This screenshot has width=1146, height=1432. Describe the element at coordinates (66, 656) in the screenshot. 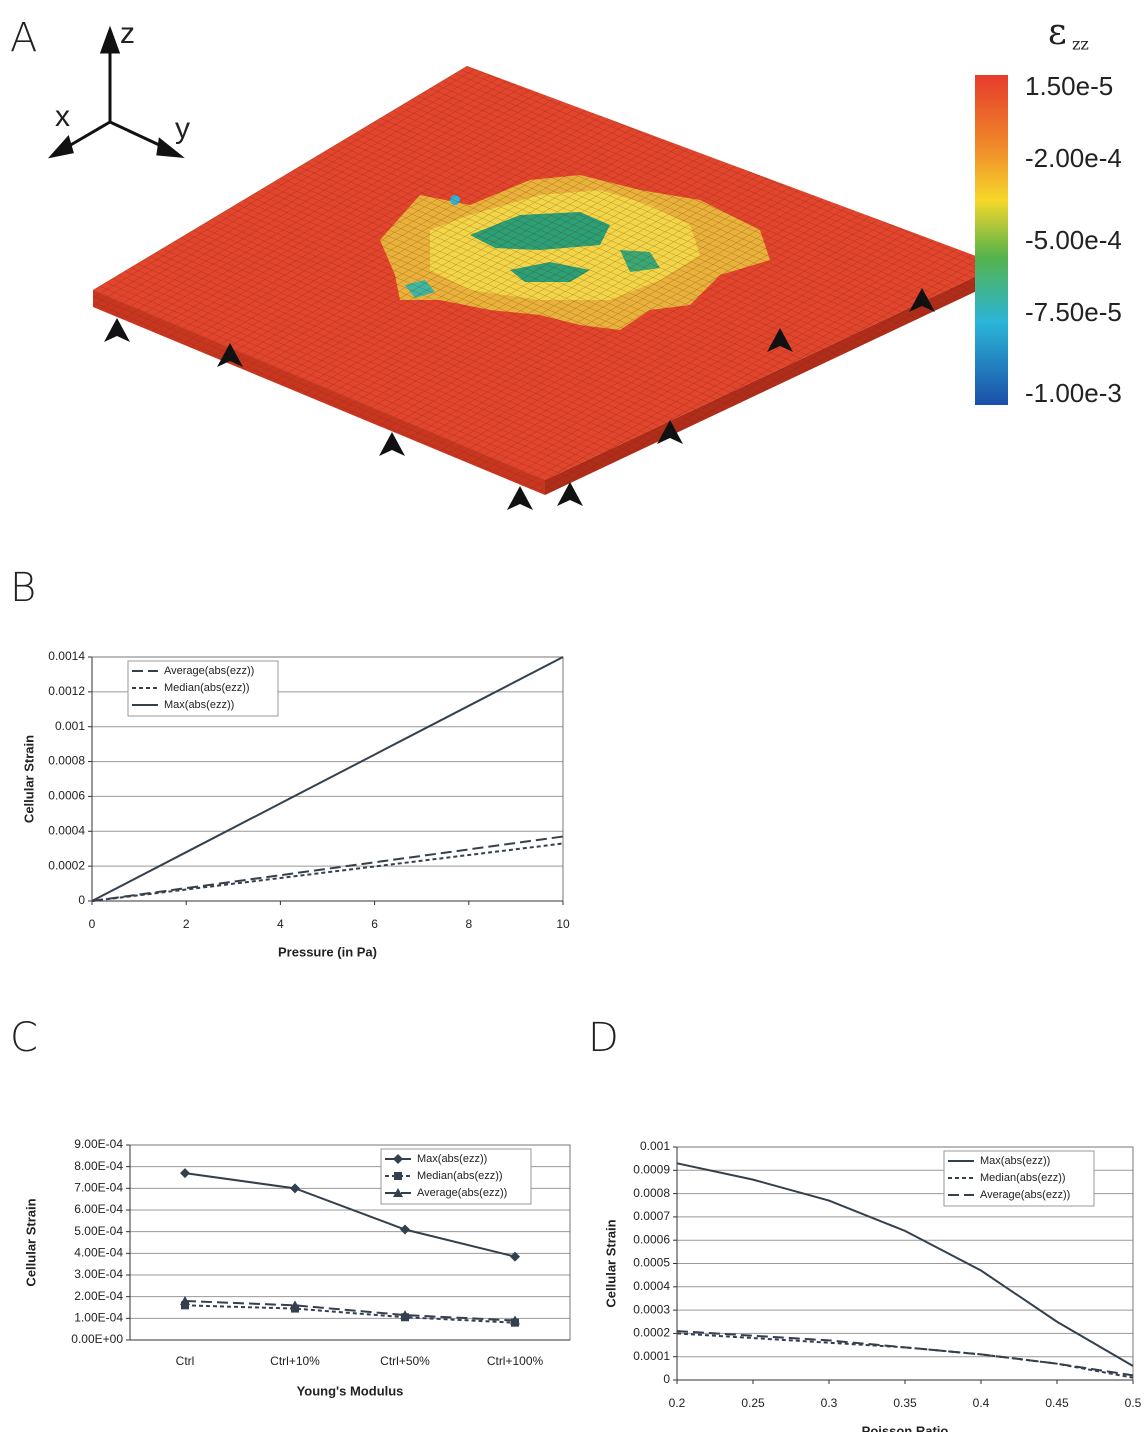

I see `y-tick-label: 0.0014` at that location.